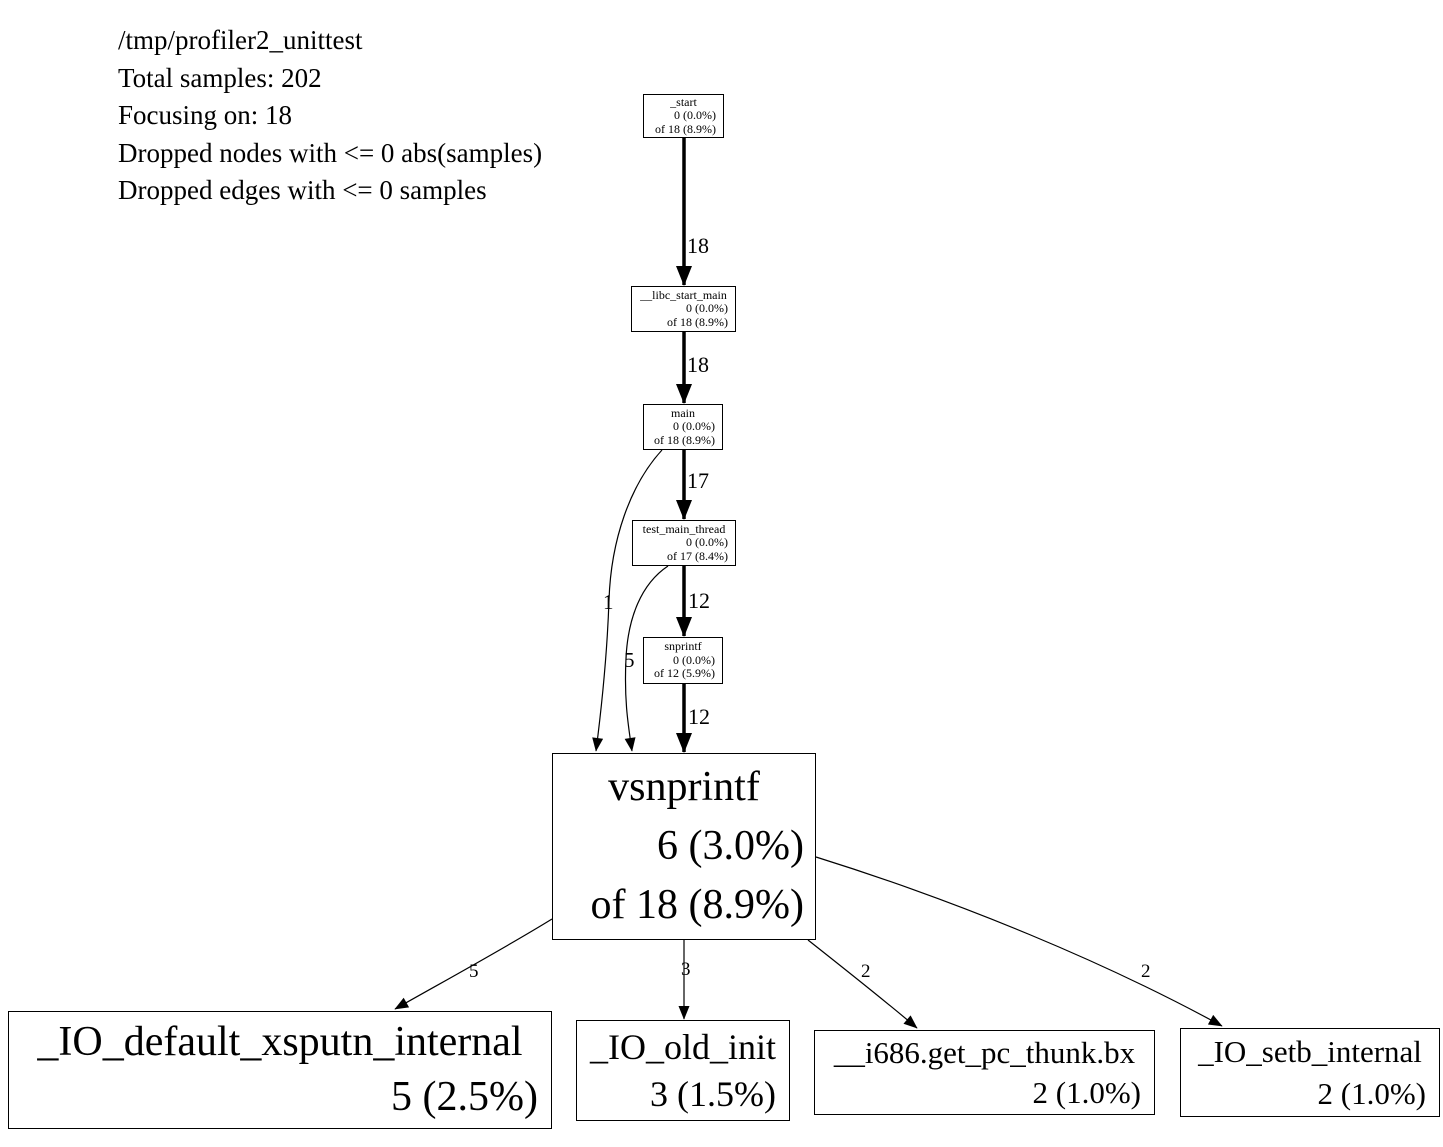 The width and height of the screenshot is (1443, 1147). Describe the element at coordinates (220, 77) in the screenshot. I see `total-samples-line: Total samples: 202` at that location.